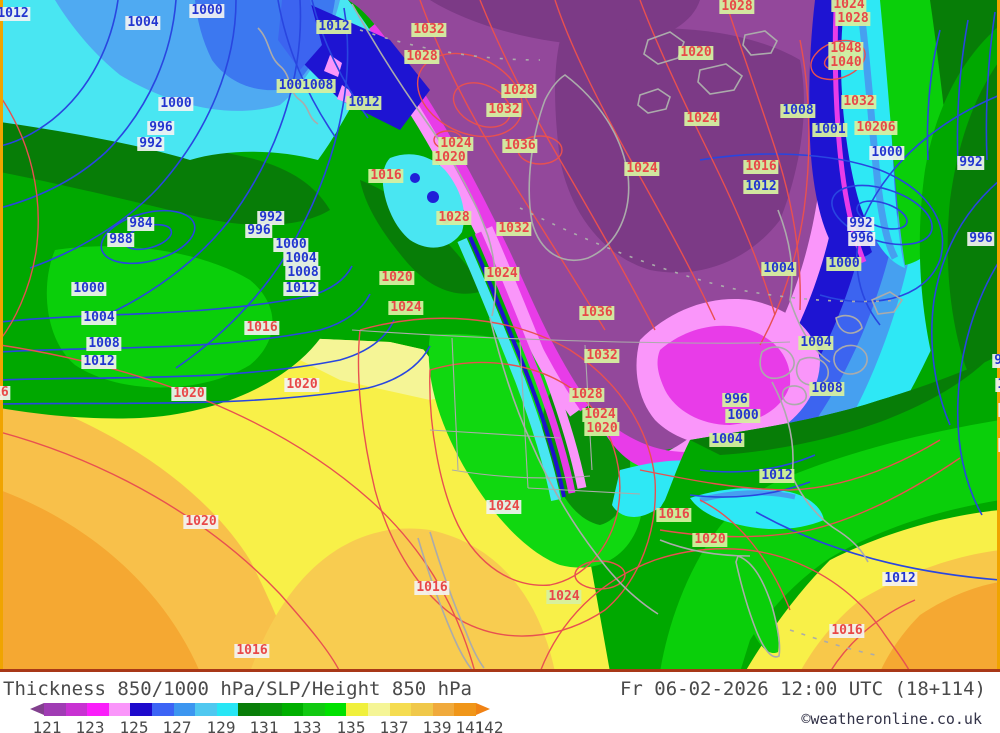  I want to click on pressure-label: 1040, so click(846, 62).